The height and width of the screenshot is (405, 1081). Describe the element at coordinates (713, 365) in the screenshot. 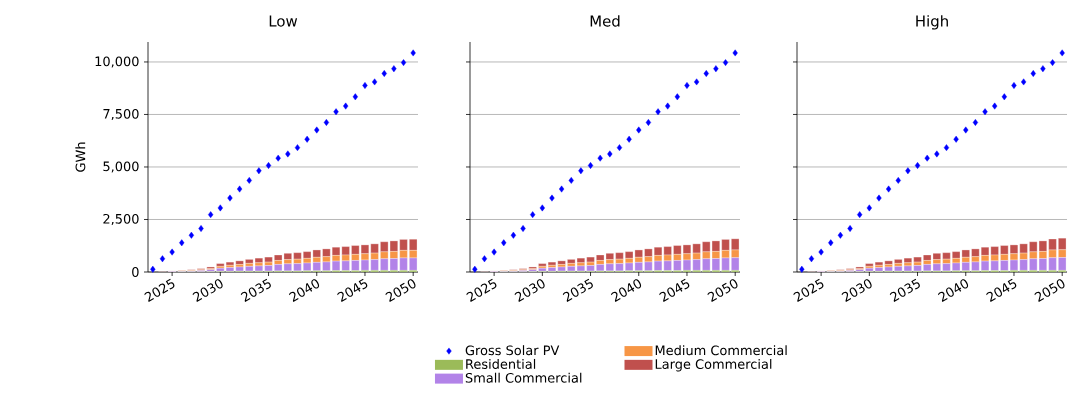

I see `legend-label: Large Commercial` at that location.